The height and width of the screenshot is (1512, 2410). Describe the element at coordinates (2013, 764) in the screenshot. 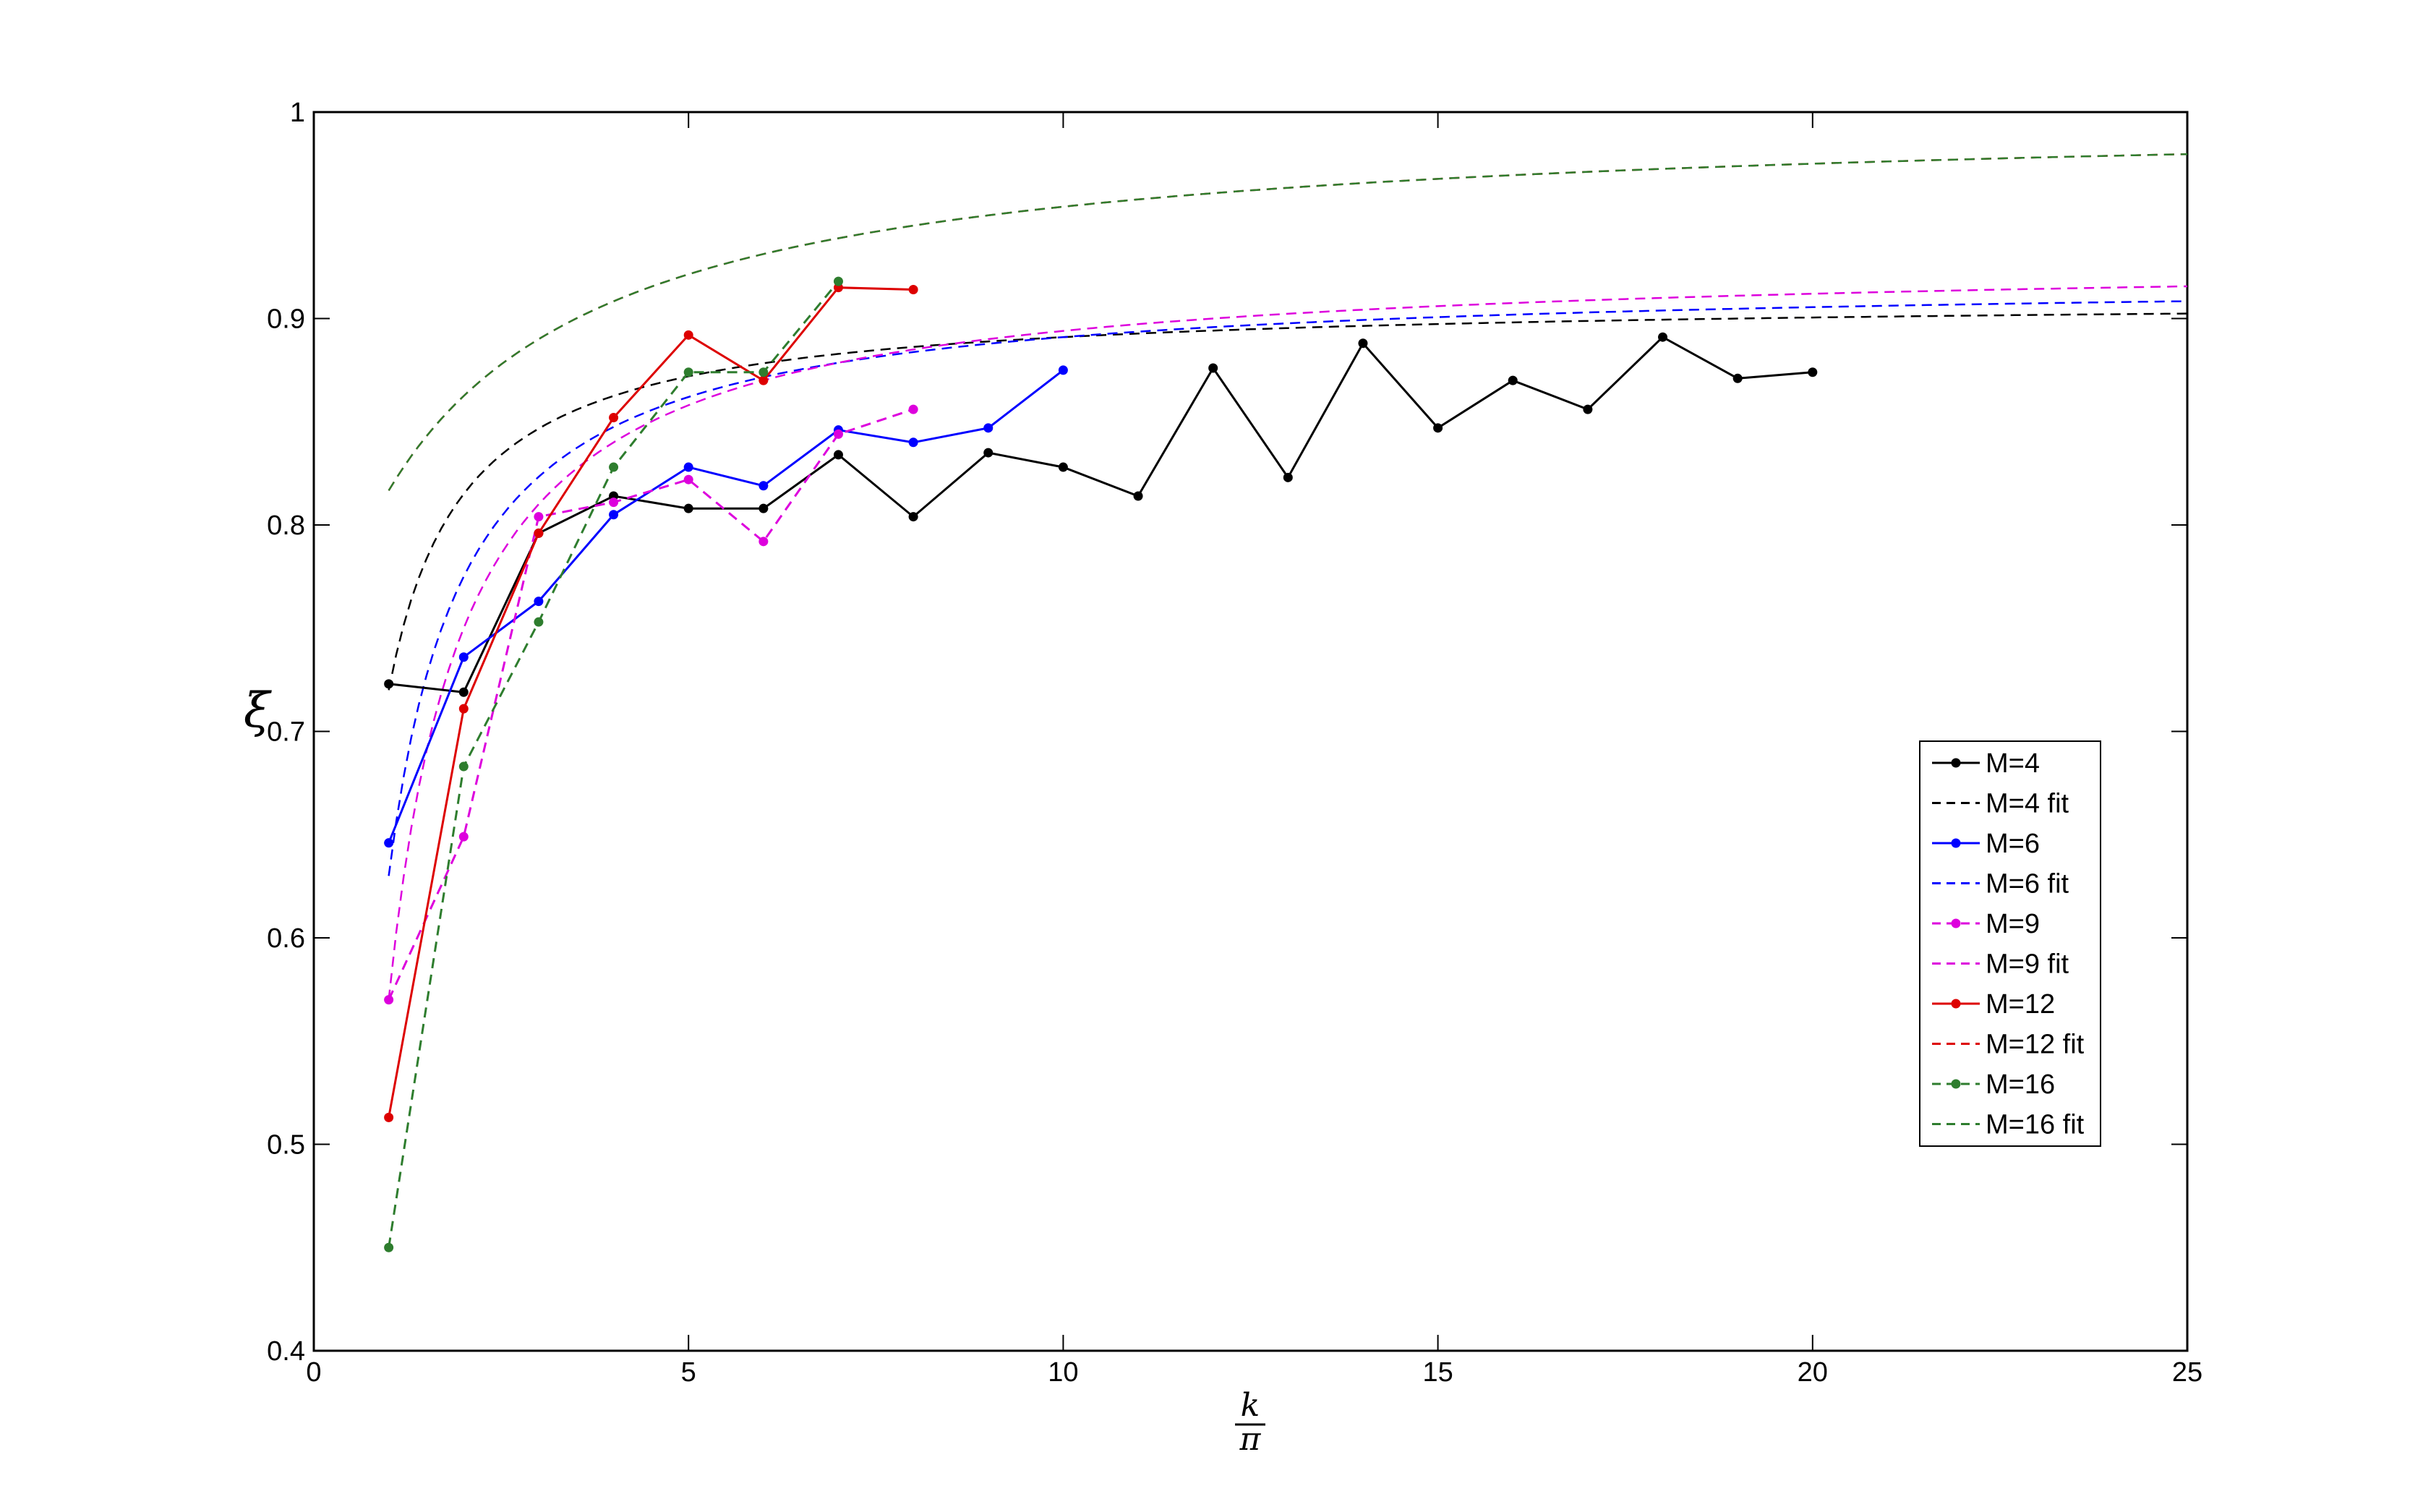

I see `legend-label-m-4: M=4` at that location.